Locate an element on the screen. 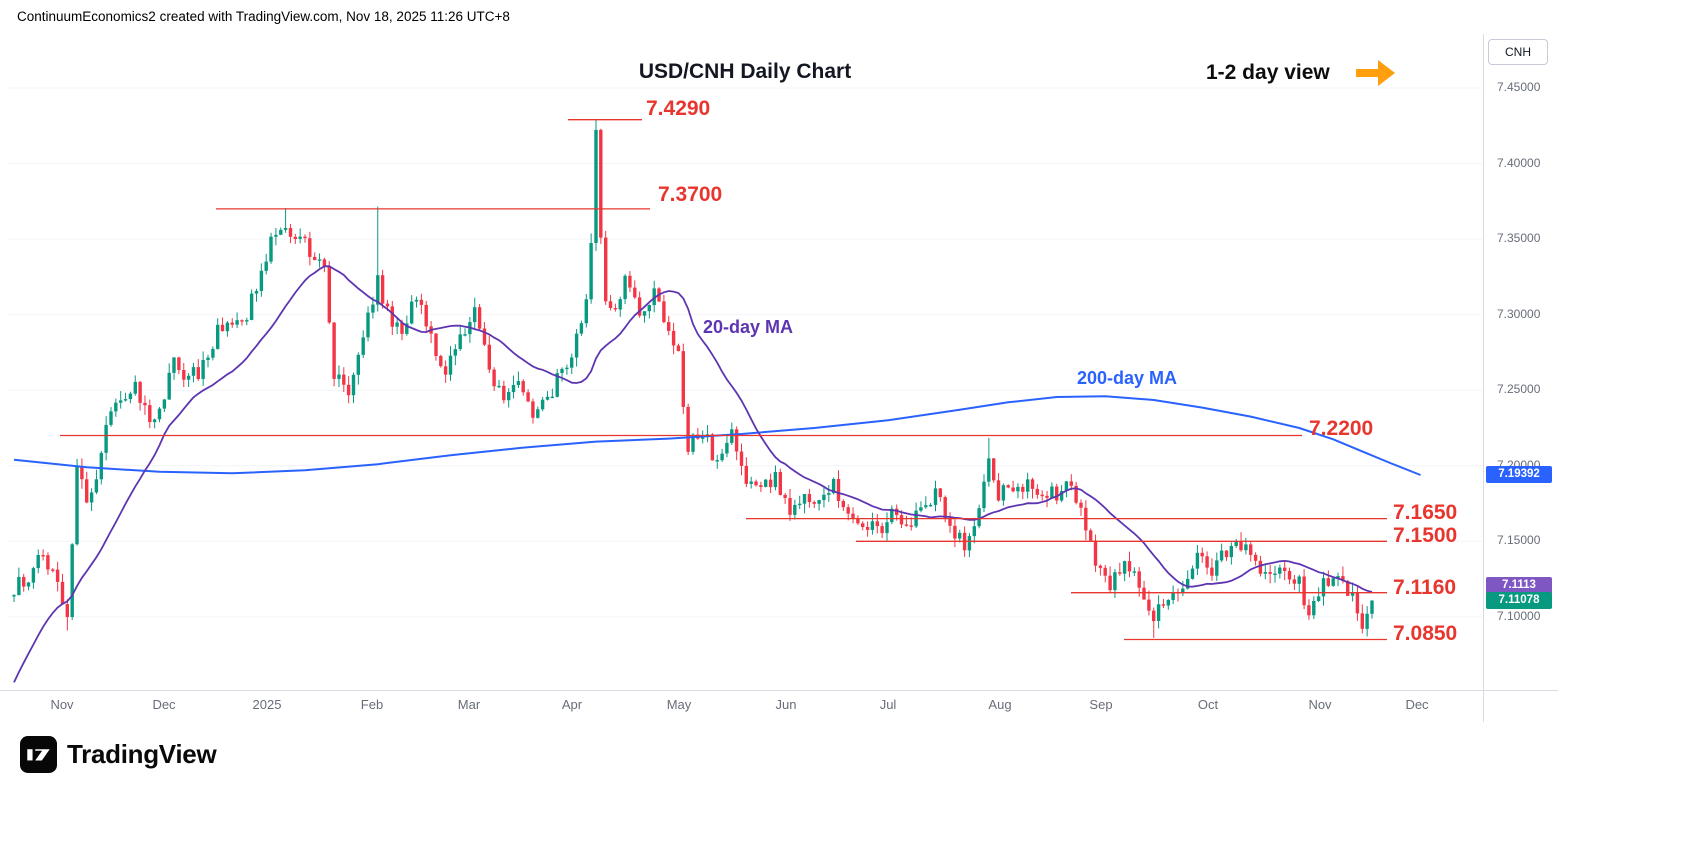 Image resolution: width=1682 pixels, height=848 pixels. tradingview-logo-link: TradingView is located at coordinates (118, 754).